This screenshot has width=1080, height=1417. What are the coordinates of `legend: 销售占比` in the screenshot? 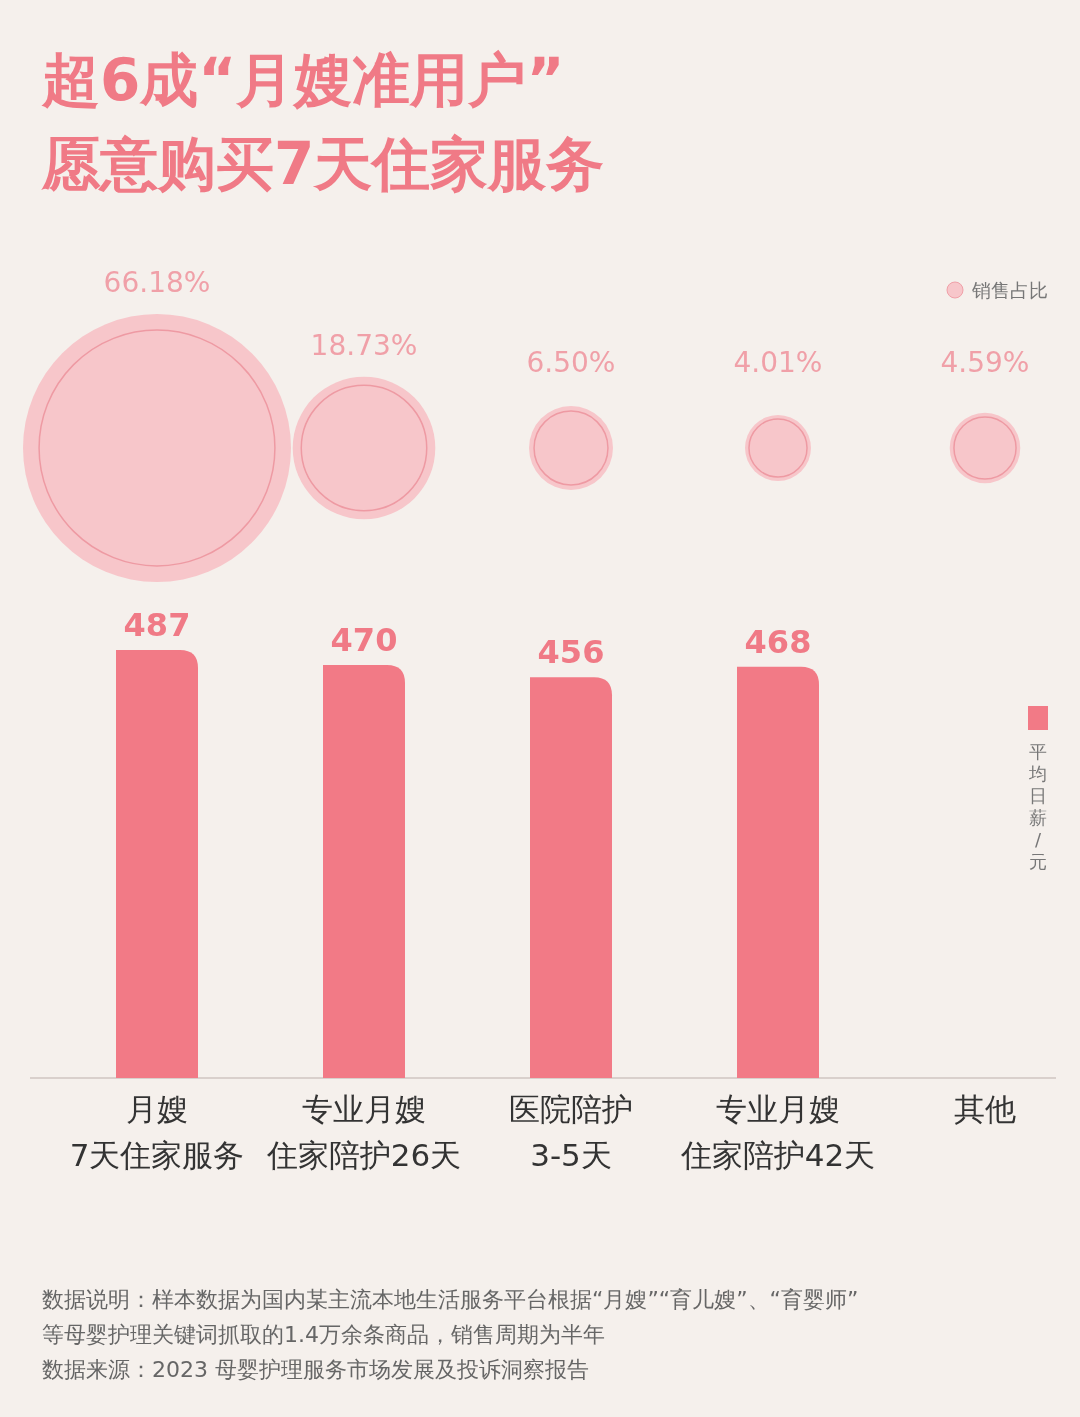 It's located at (997, 290).